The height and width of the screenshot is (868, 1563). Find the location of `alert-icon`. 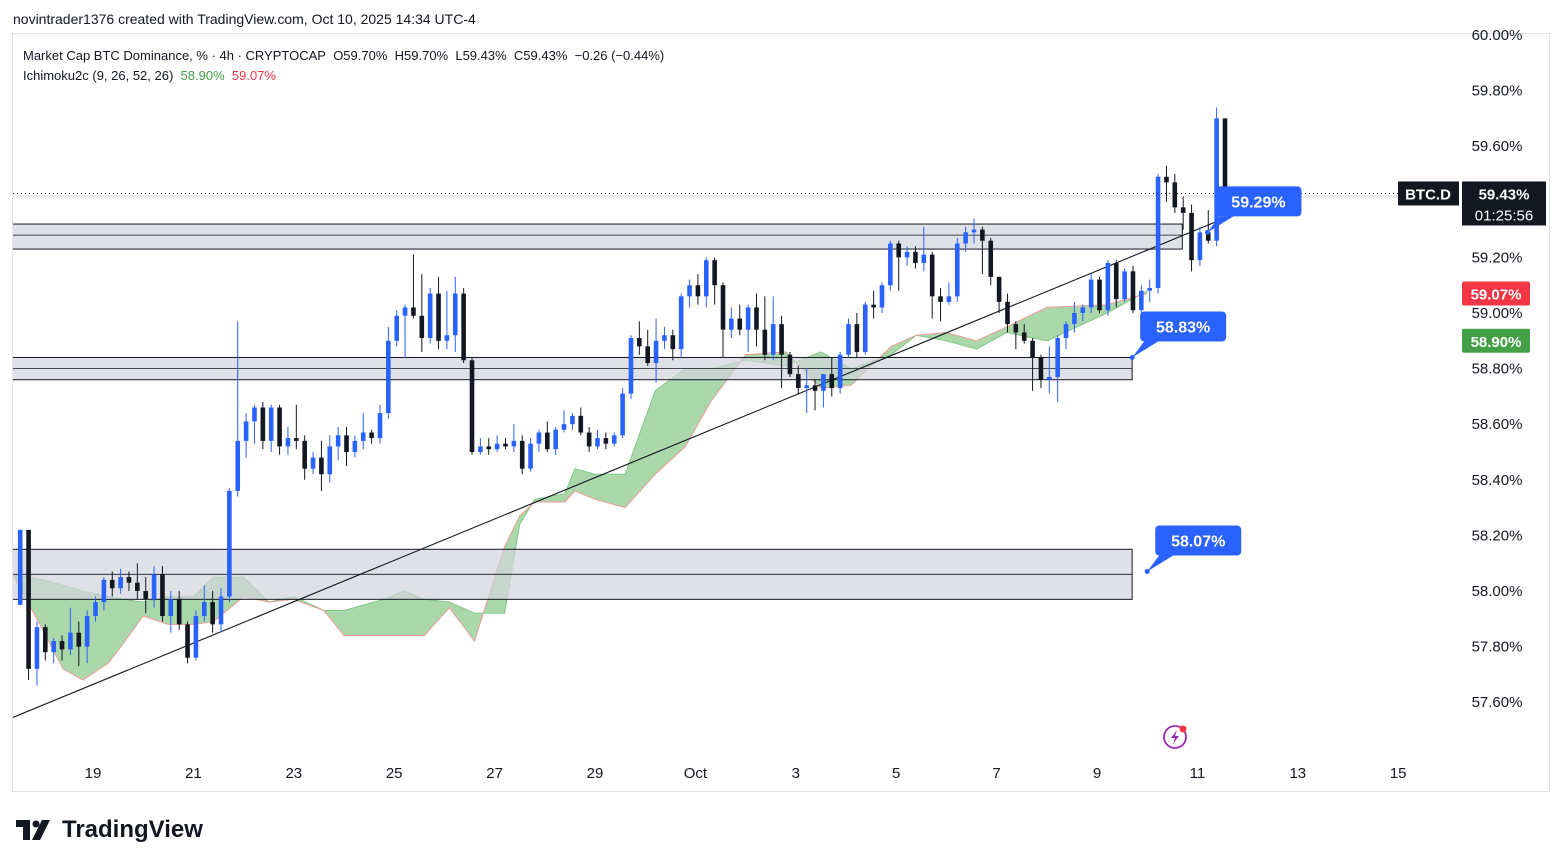

alert-icon is located at coordinates (1175, 737).